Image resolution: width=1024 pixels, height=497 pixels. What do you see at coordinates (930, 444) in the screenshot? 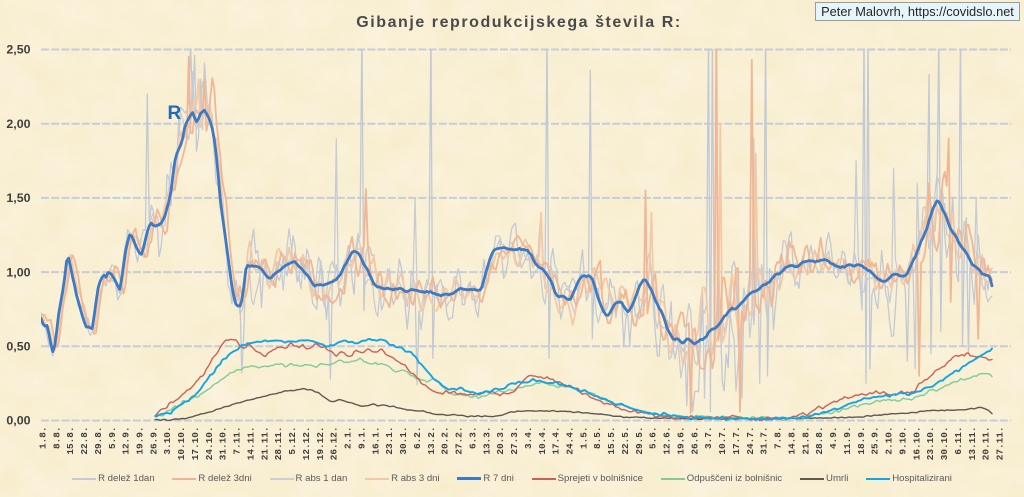
I see `svg-text: 23.10.` at bounding box center [930, 444].